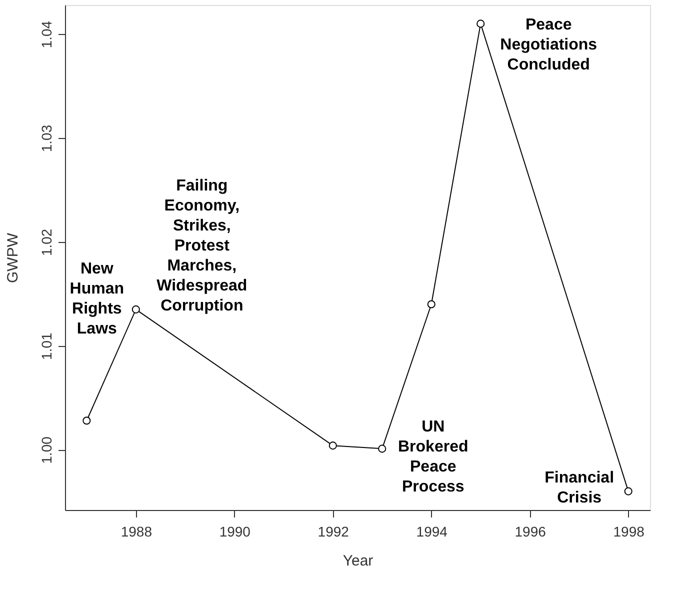  I want to click on annotation: Failing Economy, Strikes, Protest Marches, Widespread Corruption, so click(202, 245).